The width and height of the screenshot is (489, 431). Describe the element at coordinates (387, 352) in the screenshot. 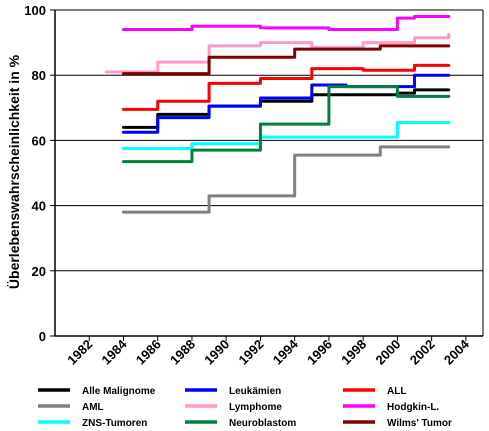

I see `x-tick-label-2000: 2000` at that location.